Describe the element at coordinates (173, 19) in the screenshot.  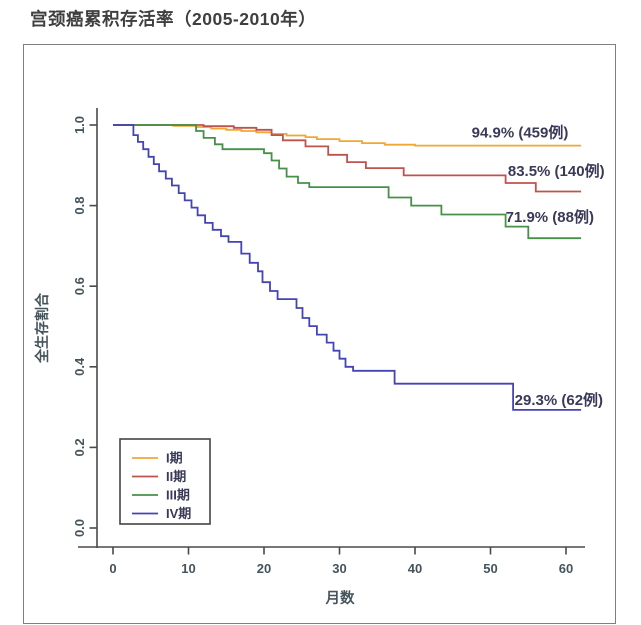
I see `page-title: 宫颈癌累积存活率（2005-2010年）` at that location.